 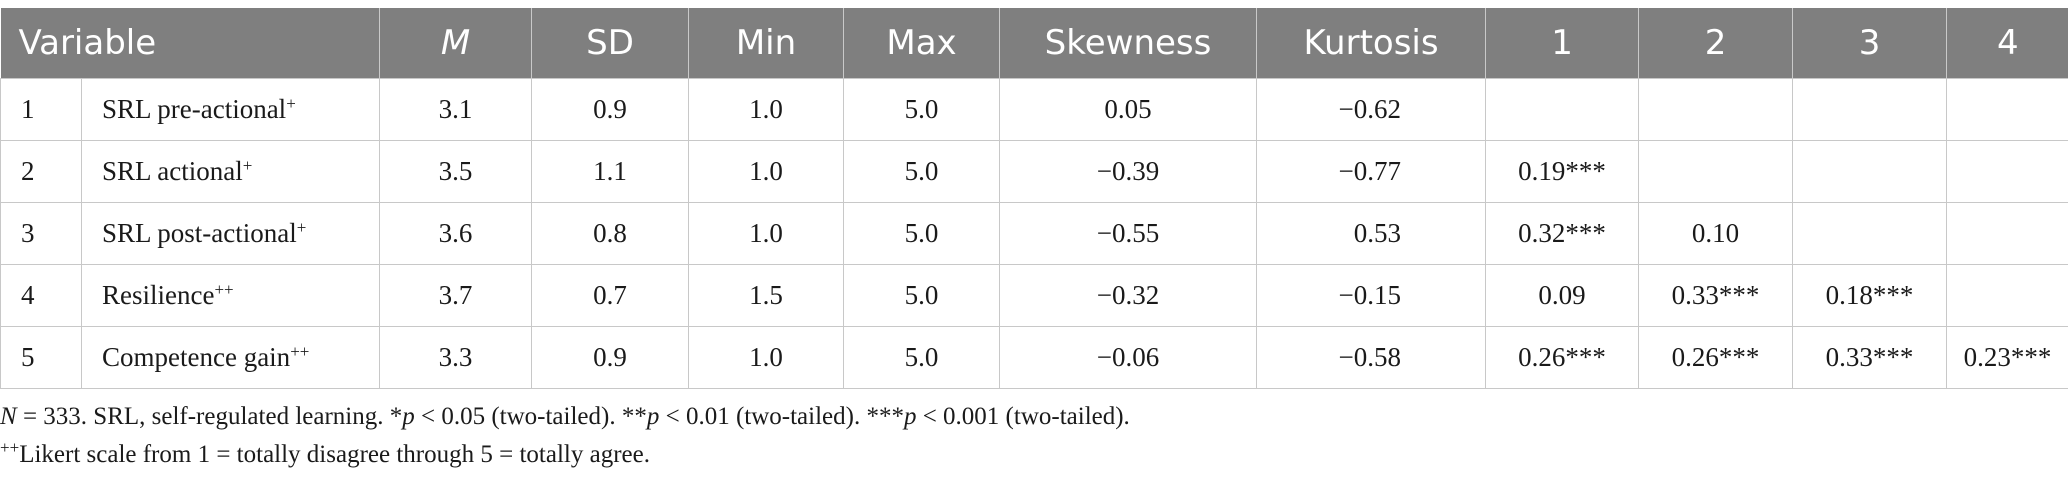 What do you see at coordinates (172, 171) in the screenshot?
I see `variable-label: SRL actional` at bounding box center [172, 171].